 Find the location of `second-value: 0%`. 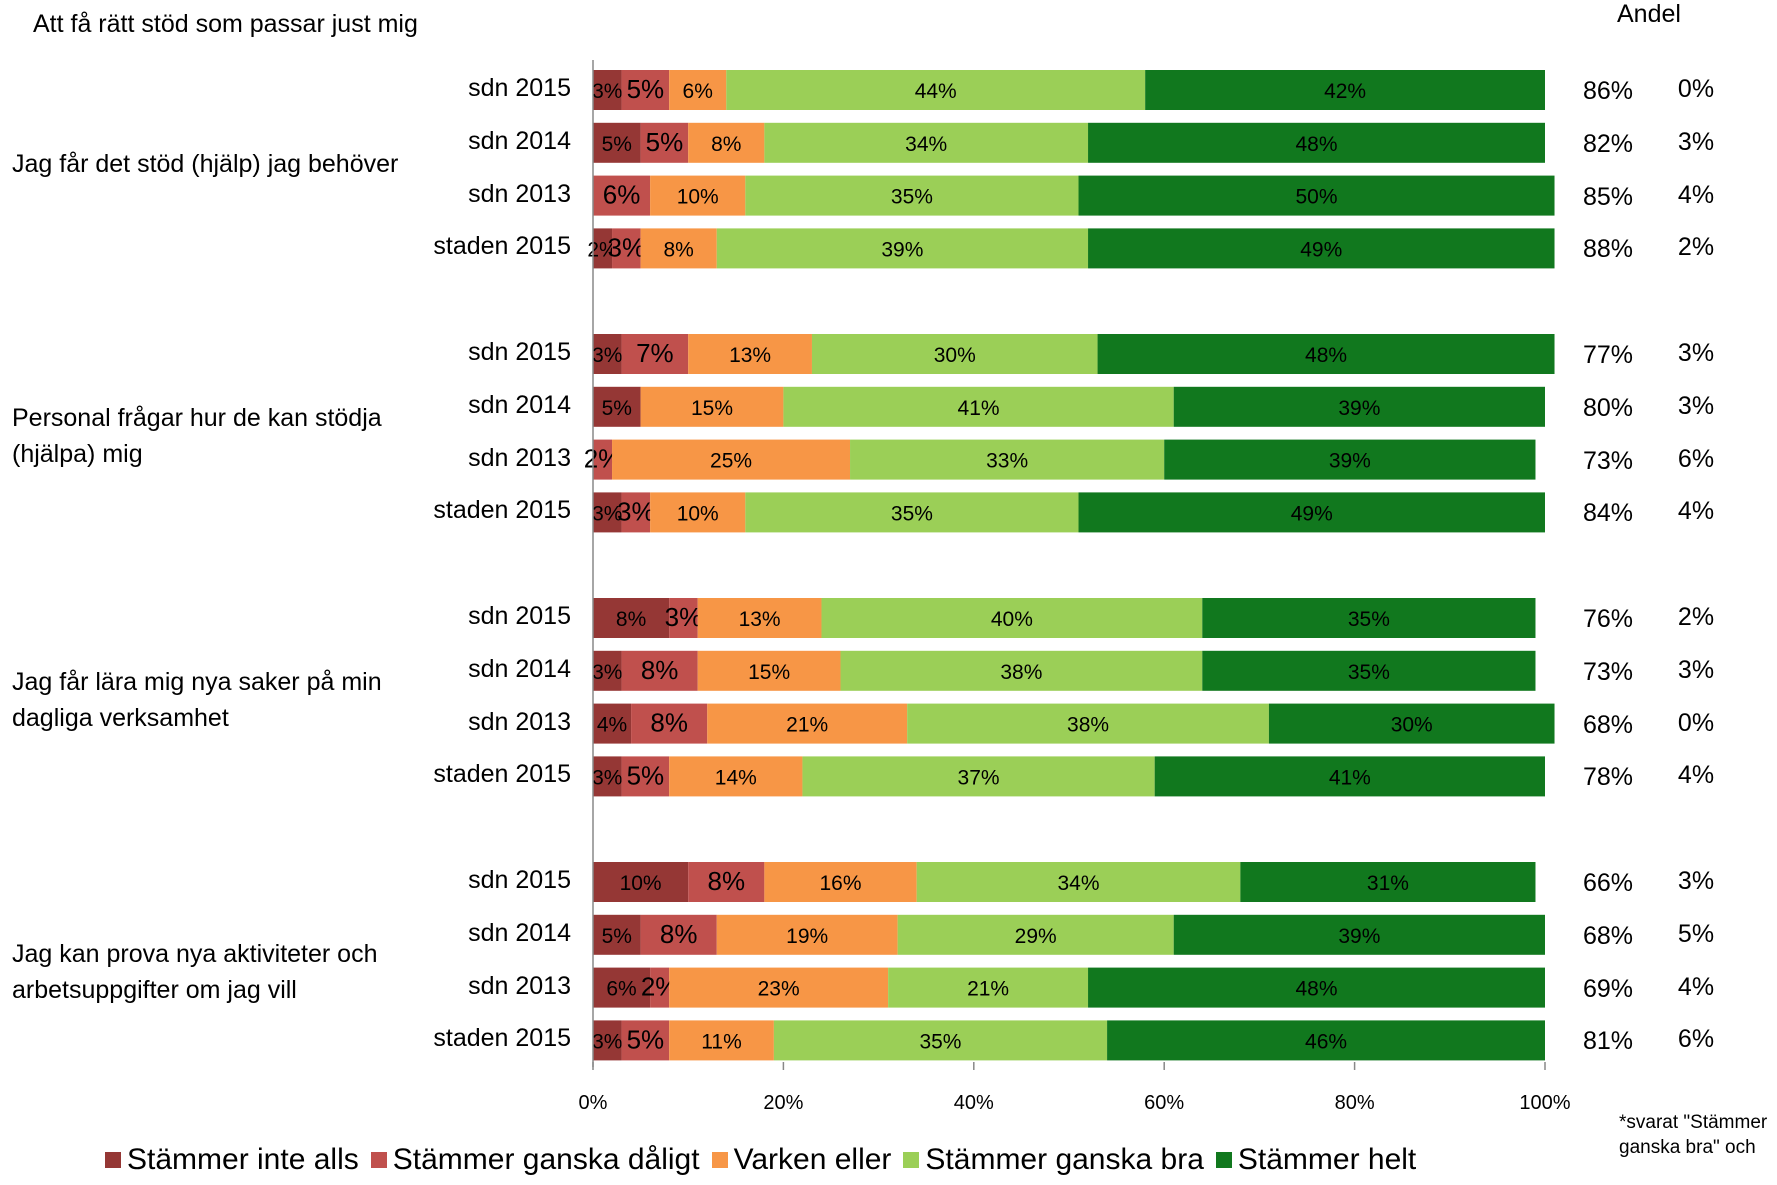

second-value: 0% is located at coordinates (1696, 722).